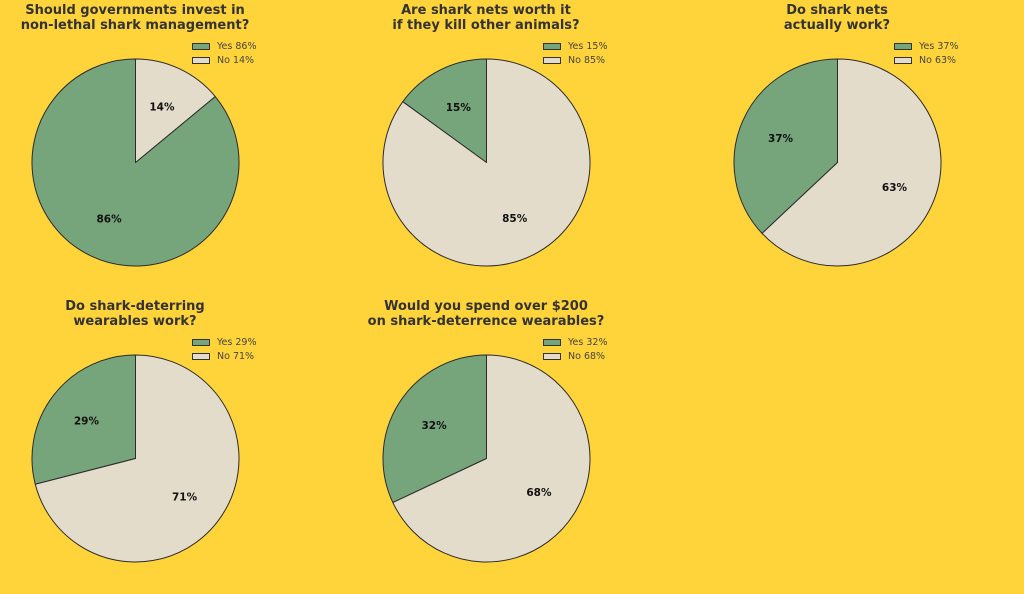  What do you see at coordinates (939, 47) in the screenshot?
I see `legend-label: Yes 37%` at bounding box center [939, 47].